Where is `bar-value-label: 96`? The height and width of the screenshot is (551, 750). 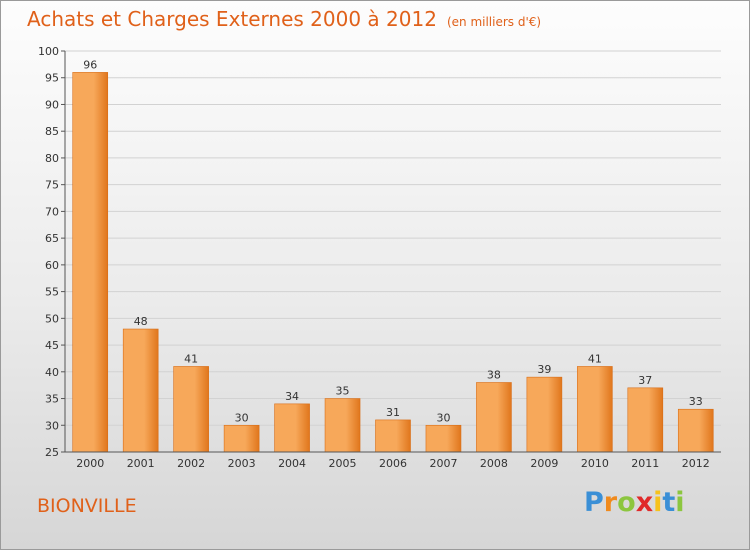 bar-value-label: 96 is located at coordinates (90, 64).